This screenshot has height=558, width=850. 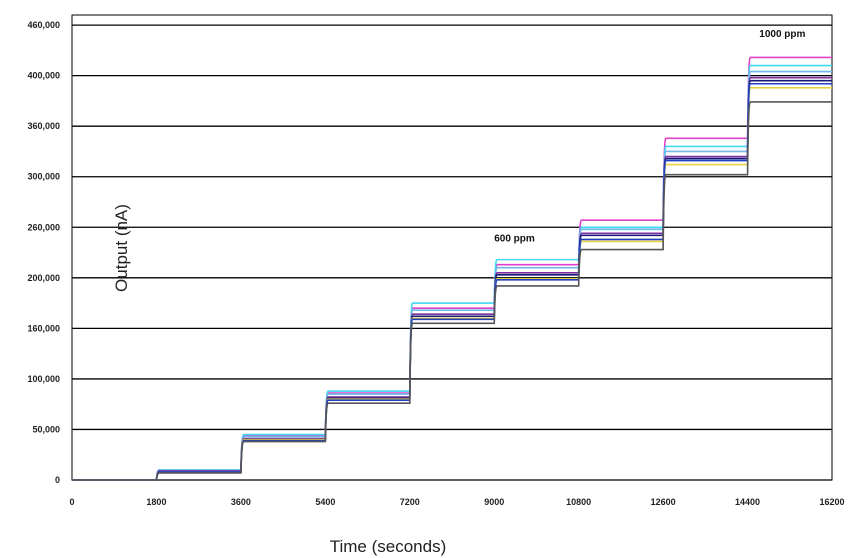 I want to click on x-tick-label: 12600, so click(x=663, y=502).